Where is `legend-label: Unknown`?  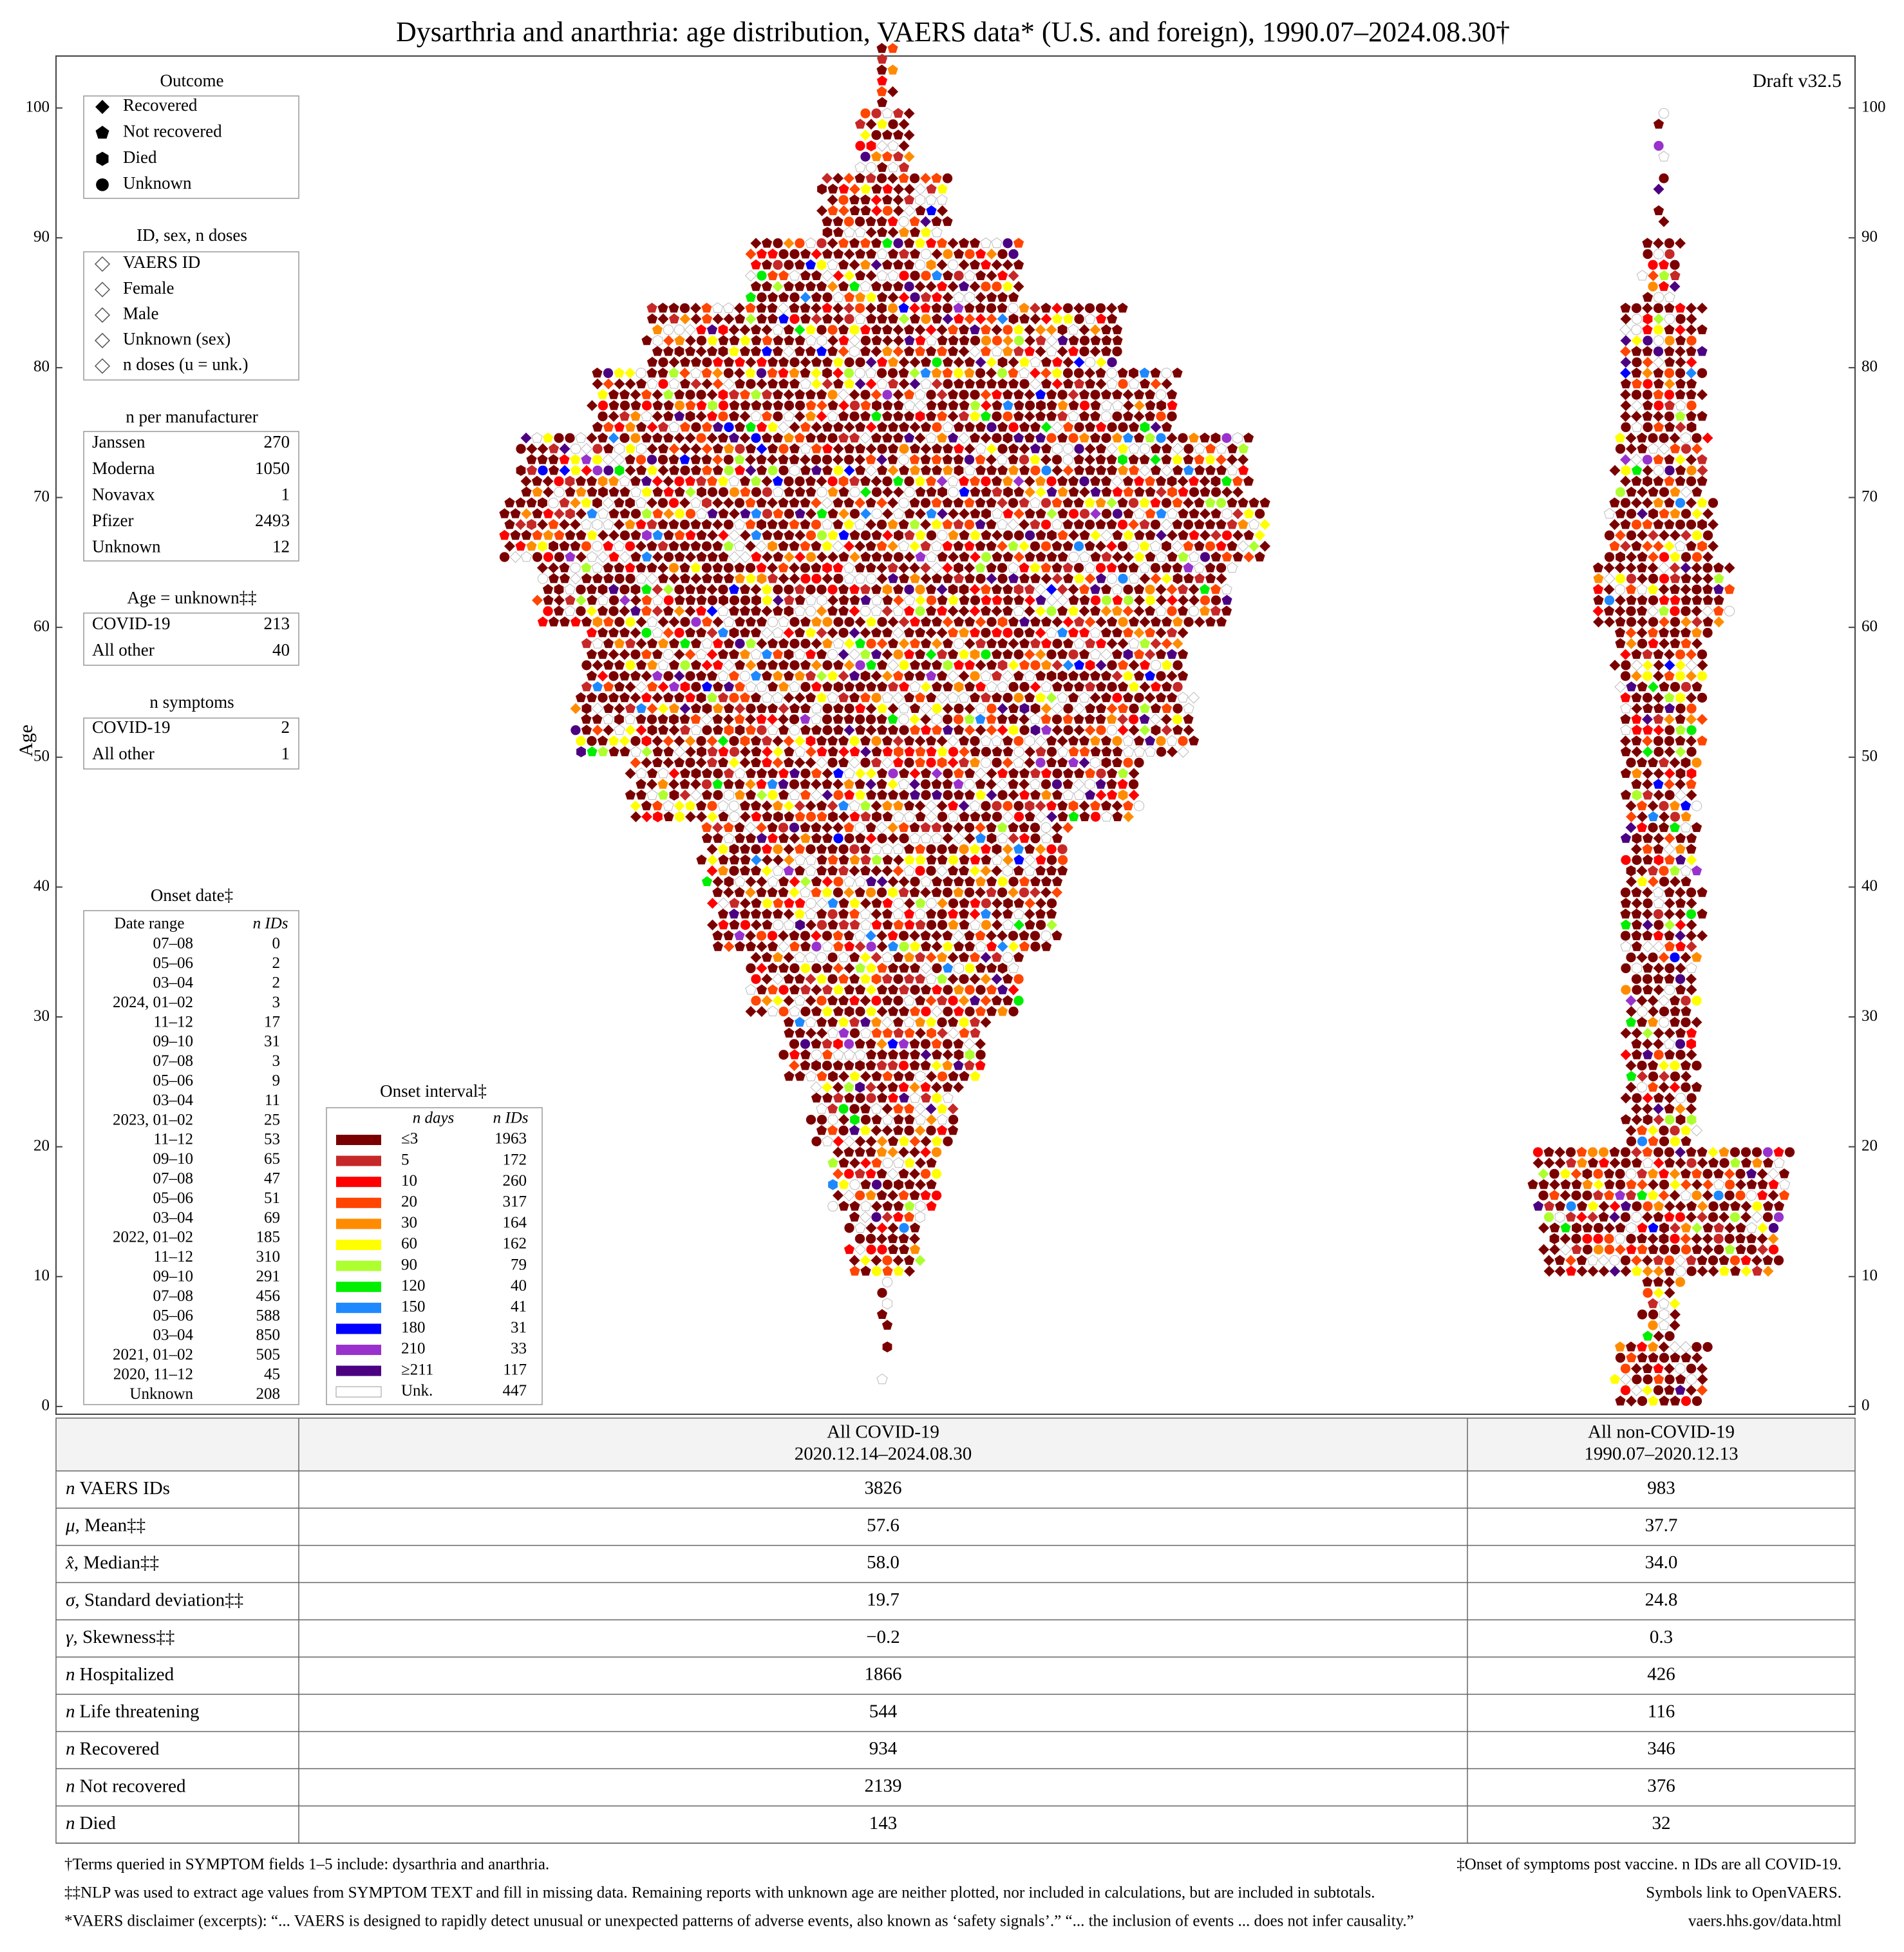 legend-label: Unknown is located at coordinates (126, 546).